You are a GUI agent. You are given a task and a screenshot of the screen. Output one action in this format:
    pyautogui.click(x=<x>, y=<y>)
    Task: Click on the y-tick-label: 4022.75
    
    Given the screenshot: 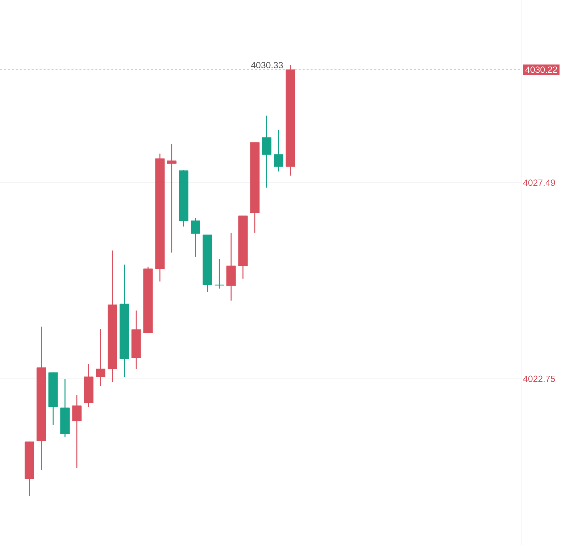 What is the action you would take?
    pyautogui.click(x=539, y=379)
    